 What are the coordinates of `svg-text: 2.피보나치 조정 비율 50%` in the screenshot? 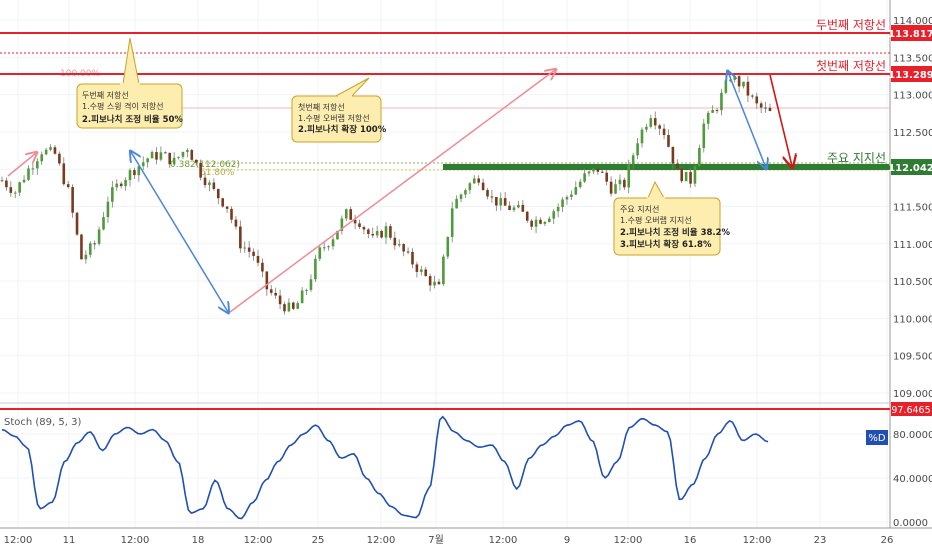 It's located at (132, 119).